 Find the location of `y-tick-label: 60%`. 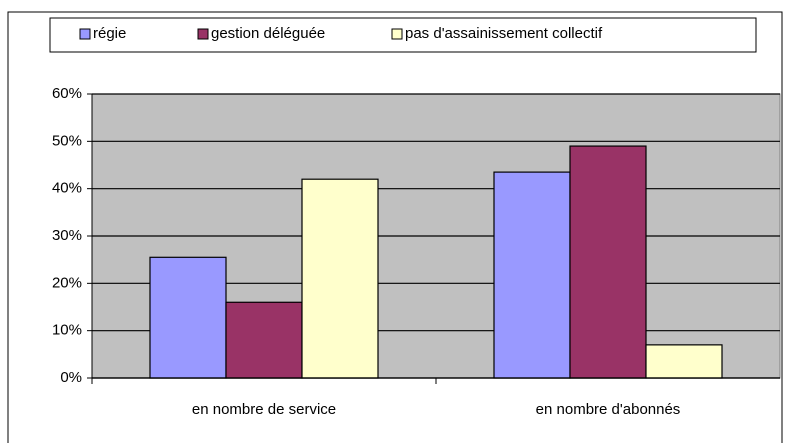

y-tick-label: 60% is located at coordinates (67, 93).